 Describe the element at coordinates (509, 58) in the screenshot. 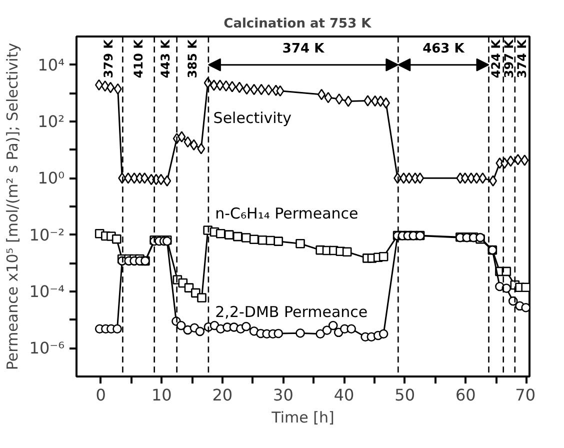

I see `annotation: 397 K` at that location.